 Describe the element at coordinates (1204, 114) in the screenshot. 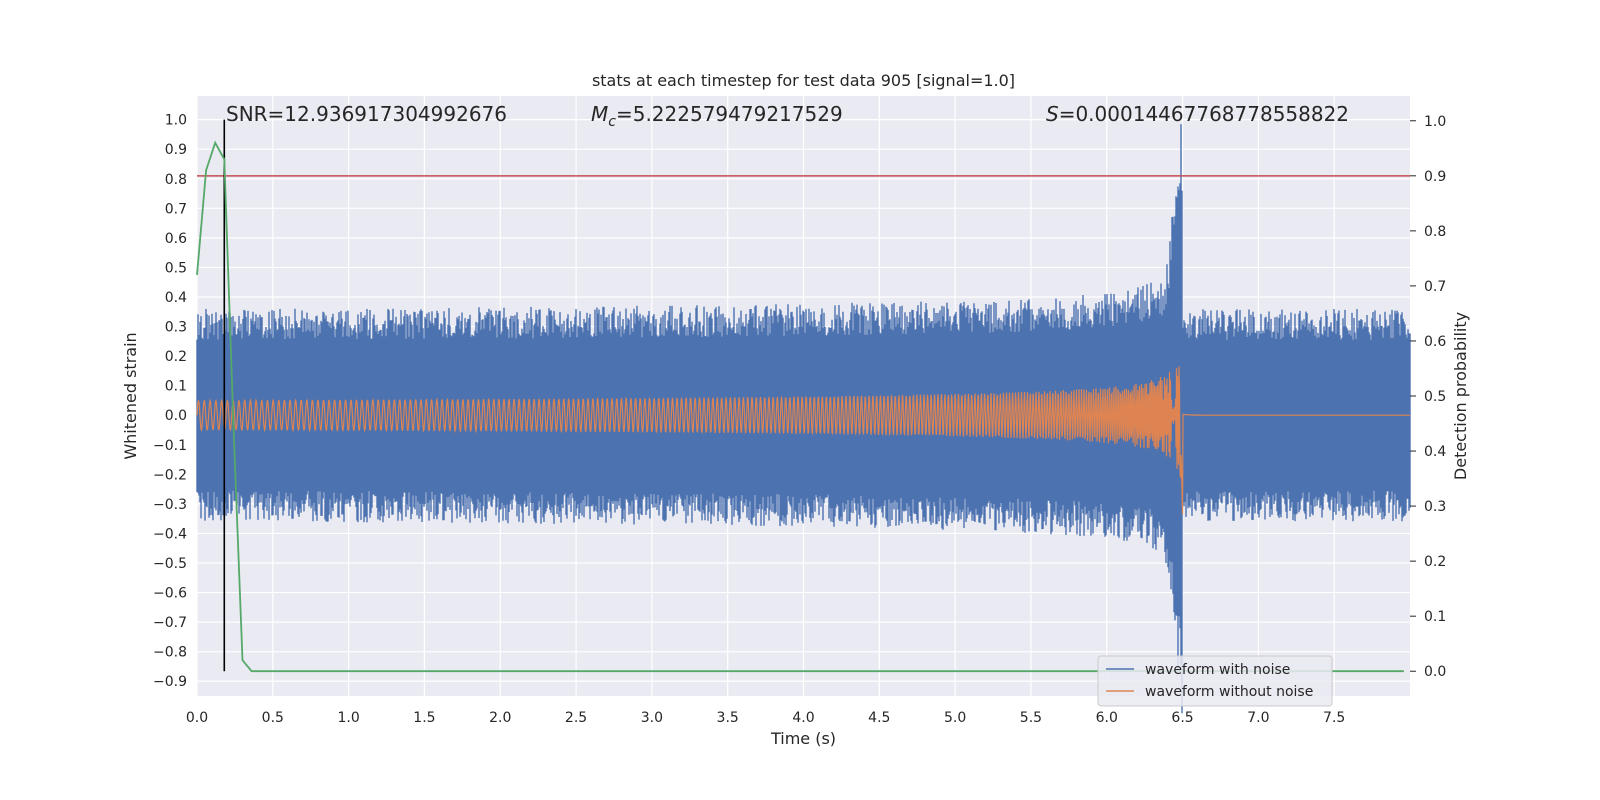

I see `s-value: =0.00014467768778558822` at that location.